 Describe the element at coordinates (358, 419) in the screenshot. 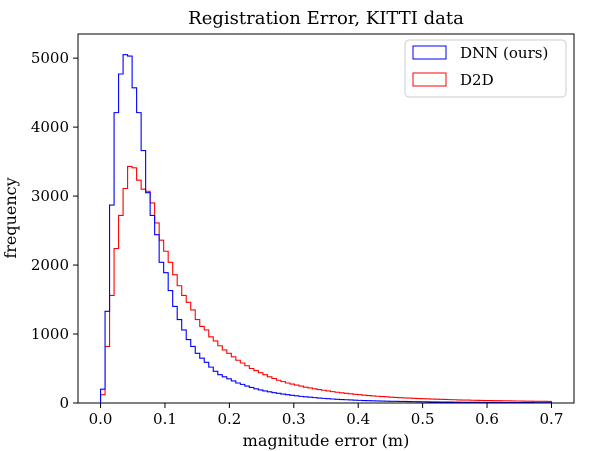

I see `x-tick-label: 0.4` at that location.